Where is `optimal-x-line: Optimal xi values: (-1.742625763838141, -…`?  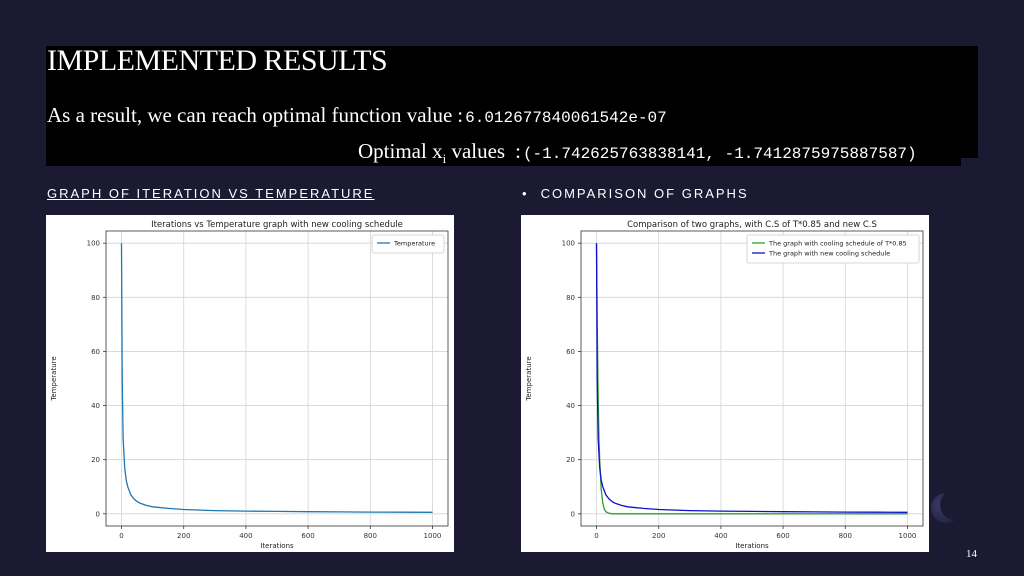 optimal-x-line: Optimal xi values: (-1.742625763838141, -… is located at coordinates (637, 153).